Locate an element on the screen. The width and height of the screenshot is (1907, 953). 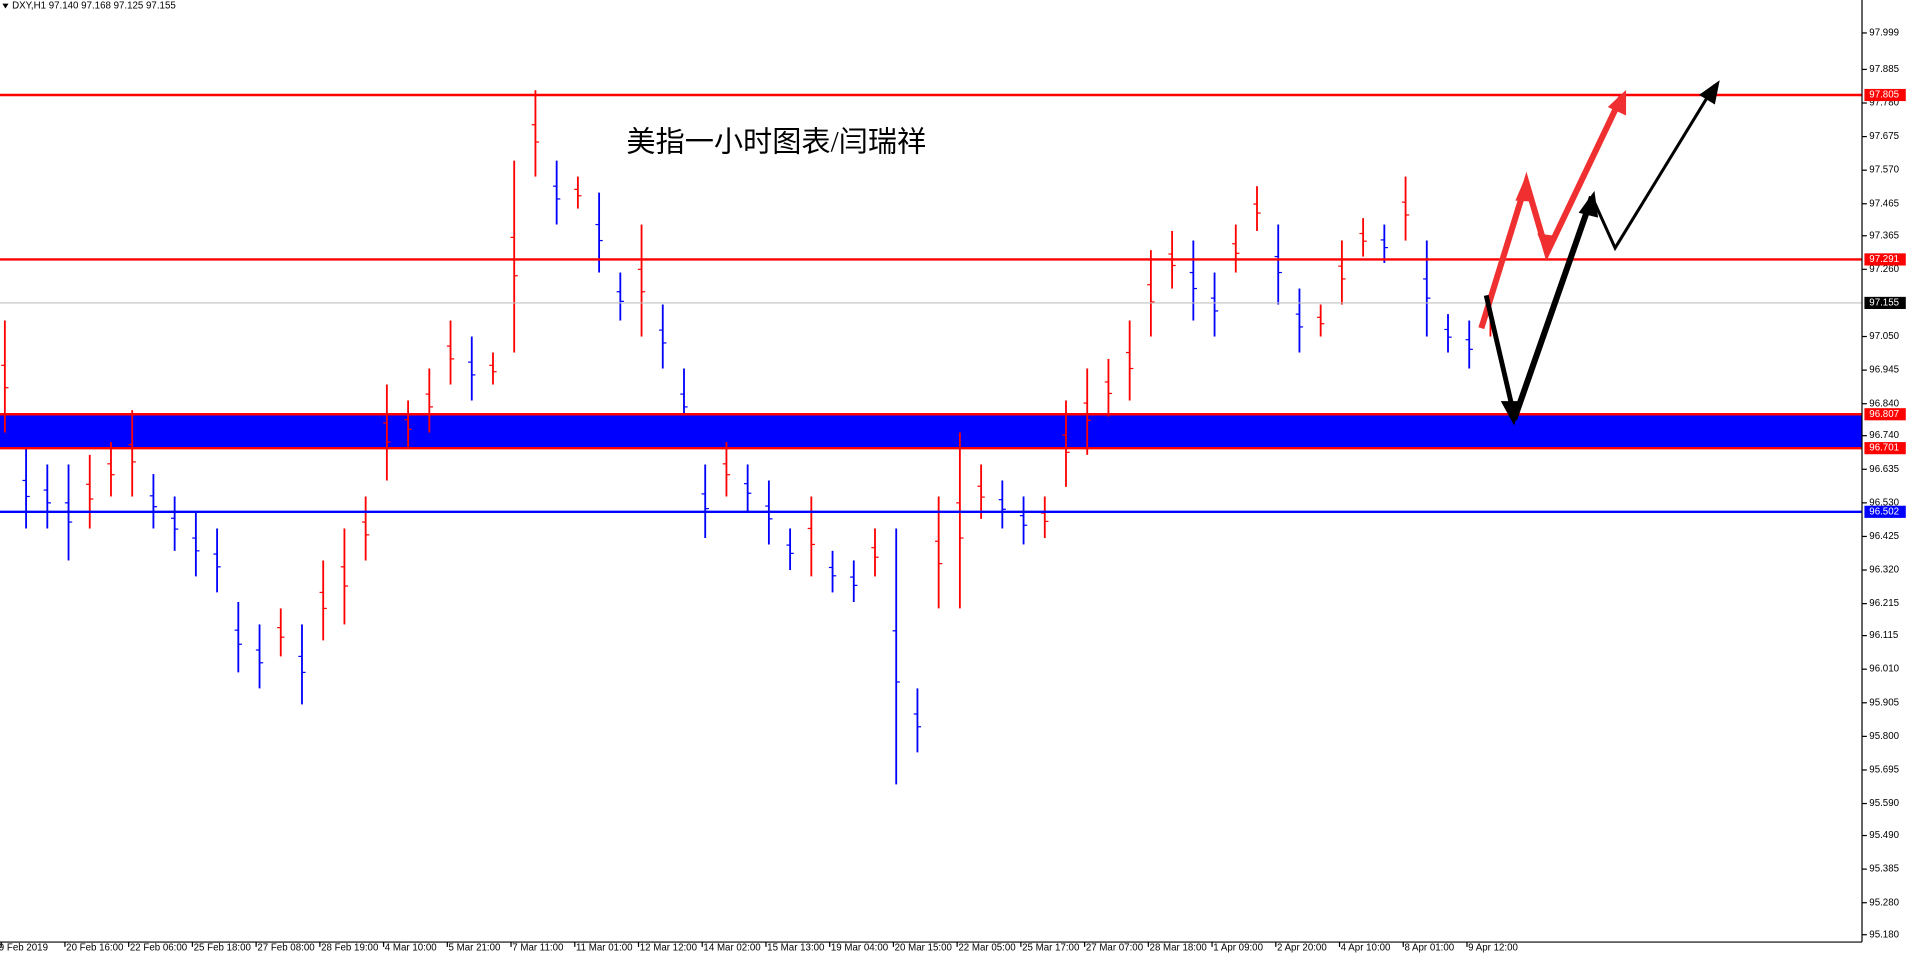
y-tick-label: 95.180 is located at coordinates (1884, 934).